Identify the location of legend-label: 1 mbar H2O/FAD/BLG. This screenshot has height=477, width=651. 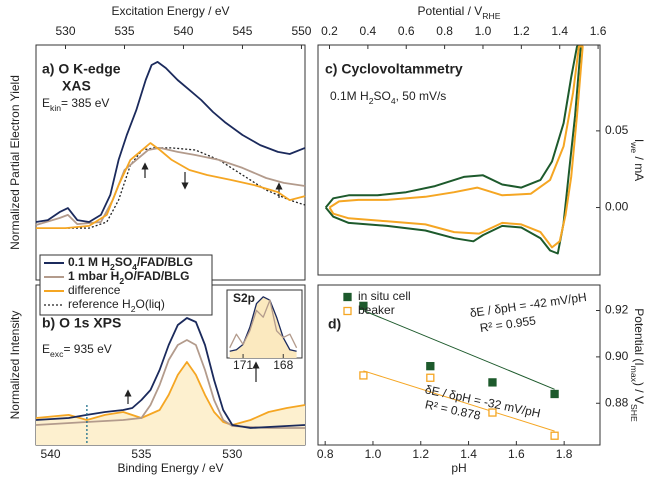
(129, 277).